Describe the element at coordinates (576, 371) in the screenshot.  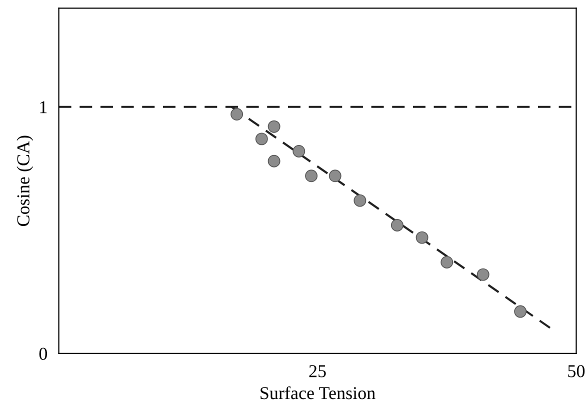
I see `x-tick-label: 50` at that location.